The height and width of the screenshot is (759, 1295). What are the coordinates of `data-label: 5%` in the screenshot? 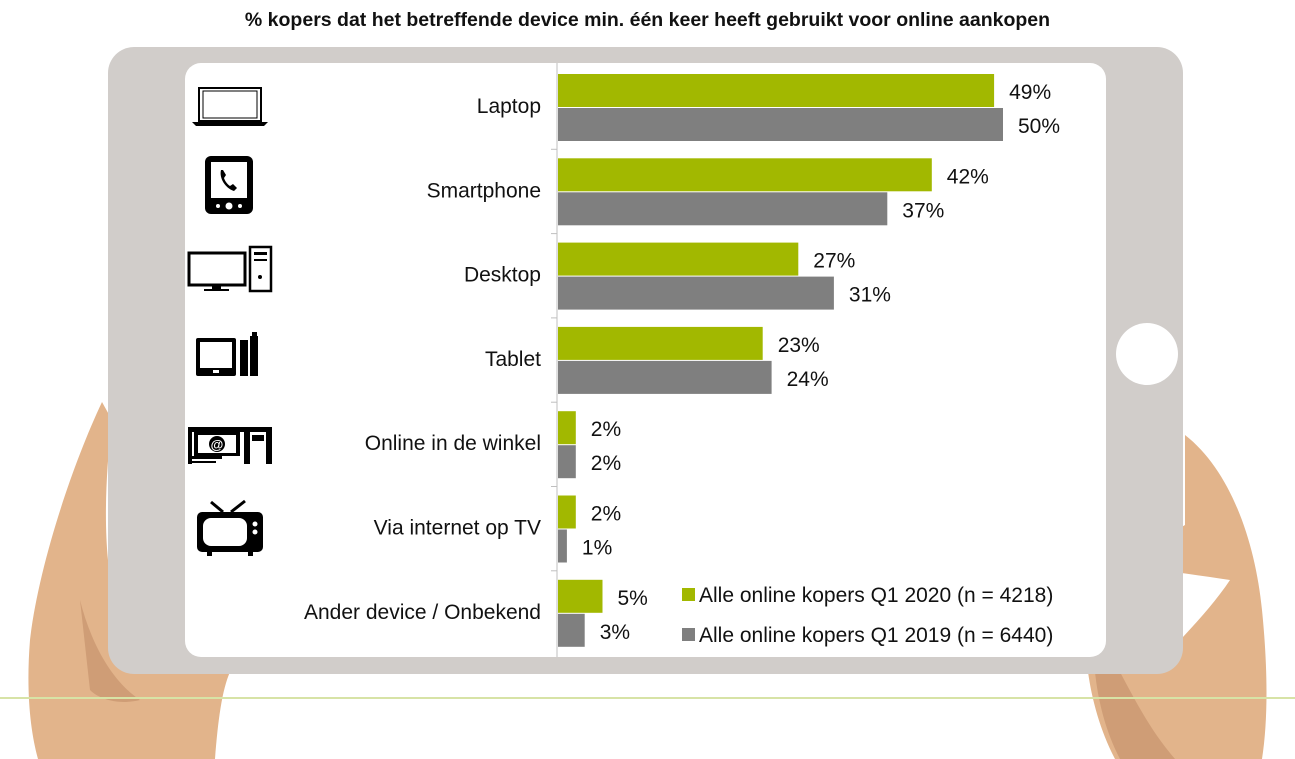 It's located at (633, 598).